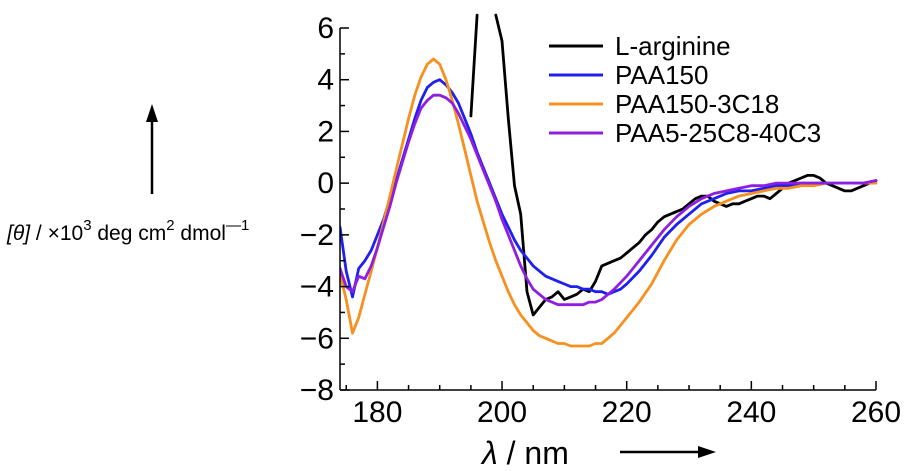  Describe the element at coordinates (325, 183) in the screenshot. I see `y-tick-label: 0` at that location.